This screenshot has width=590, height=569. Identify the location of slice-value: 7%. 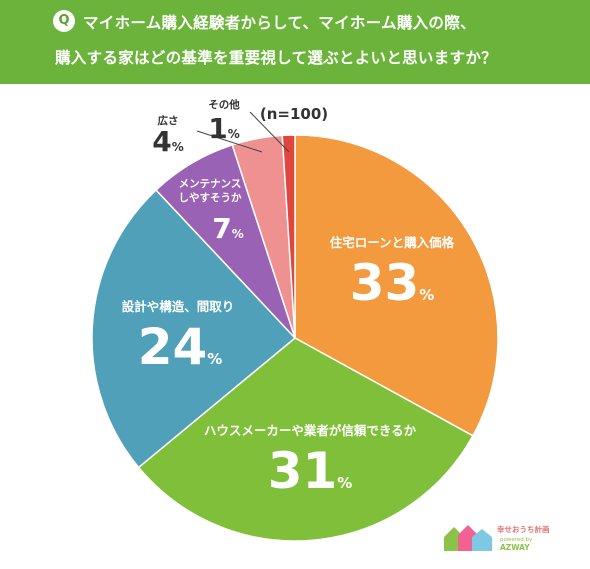
(228, 228).